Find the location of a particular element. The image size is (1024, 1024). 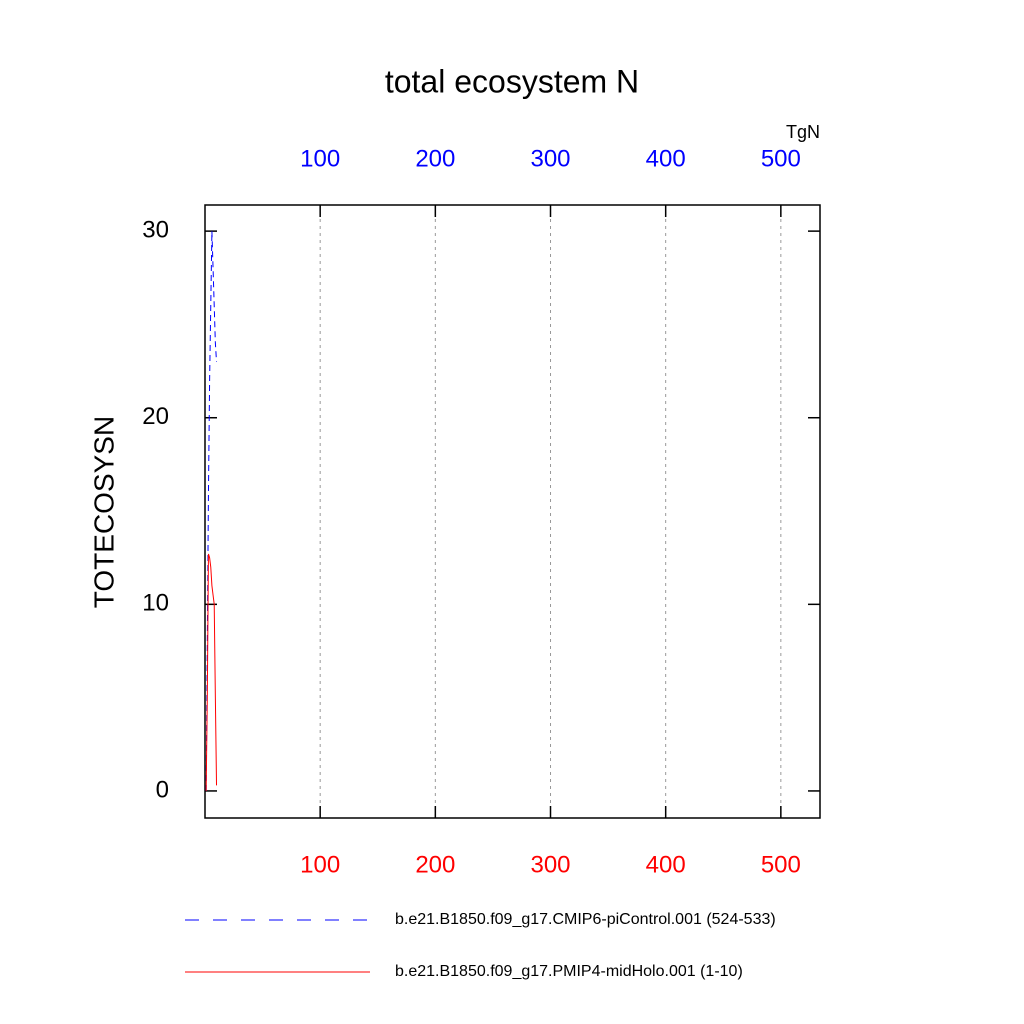

x-tick-label: 300 is located at coordinates (550, 864).